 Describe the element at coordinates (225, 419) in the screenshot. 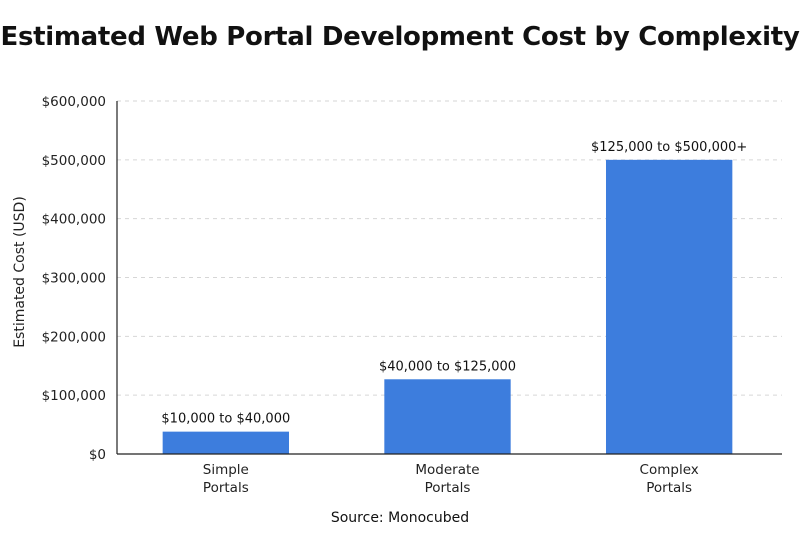

I see `data-label: $10,000 to $40,000` at that location.